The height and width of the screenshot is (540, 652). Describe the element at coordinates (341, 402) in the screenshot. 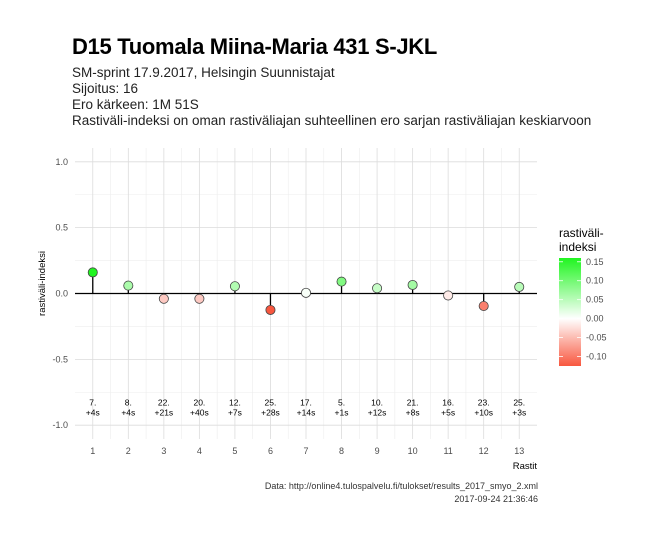

I see `point-rank-label: 5.` at that location.